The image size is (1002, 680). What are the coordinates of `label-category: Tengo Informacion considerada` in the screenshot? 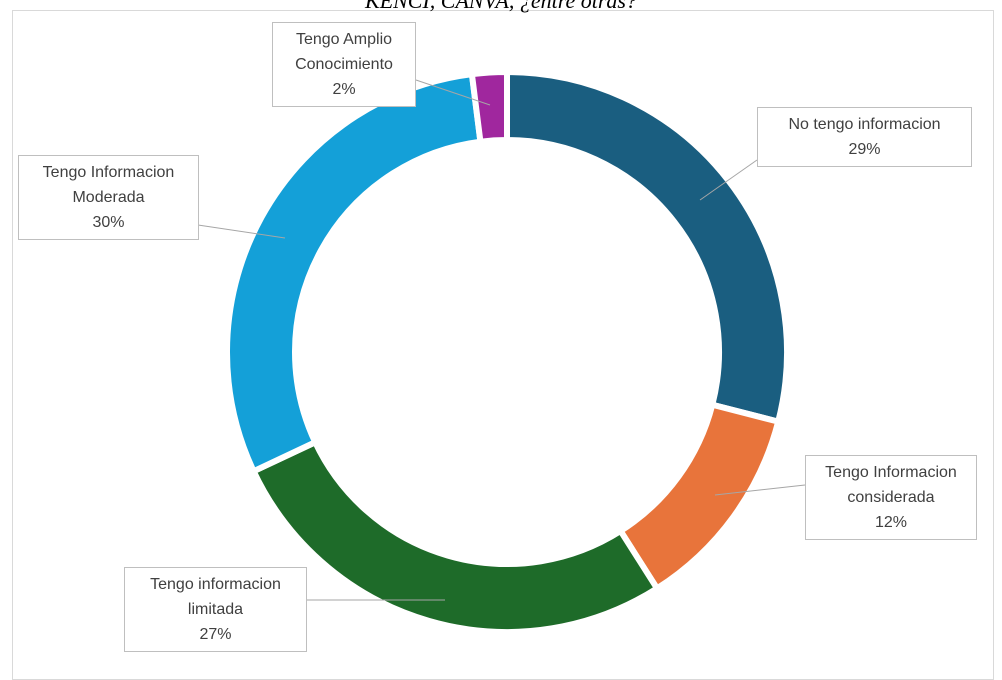 It's located at (891, 485).